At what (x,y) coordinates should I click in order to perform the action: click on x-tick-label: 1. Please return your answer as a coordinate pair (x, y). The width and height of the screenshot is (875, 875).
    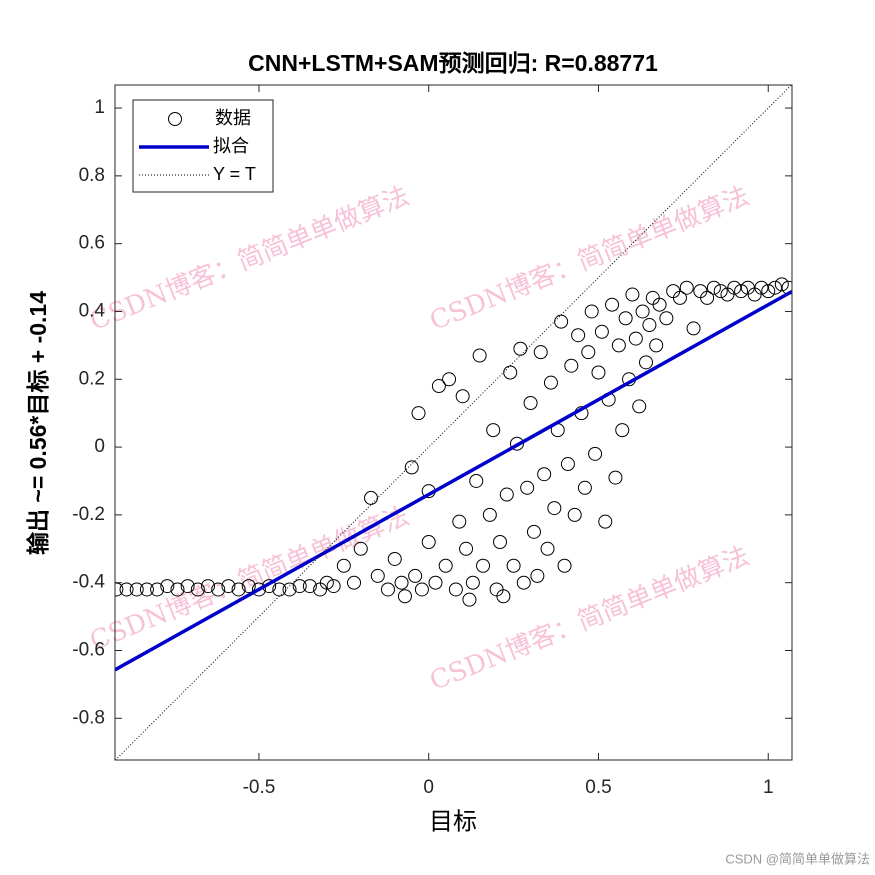
    Looking at the image, I should click on (768, 787).